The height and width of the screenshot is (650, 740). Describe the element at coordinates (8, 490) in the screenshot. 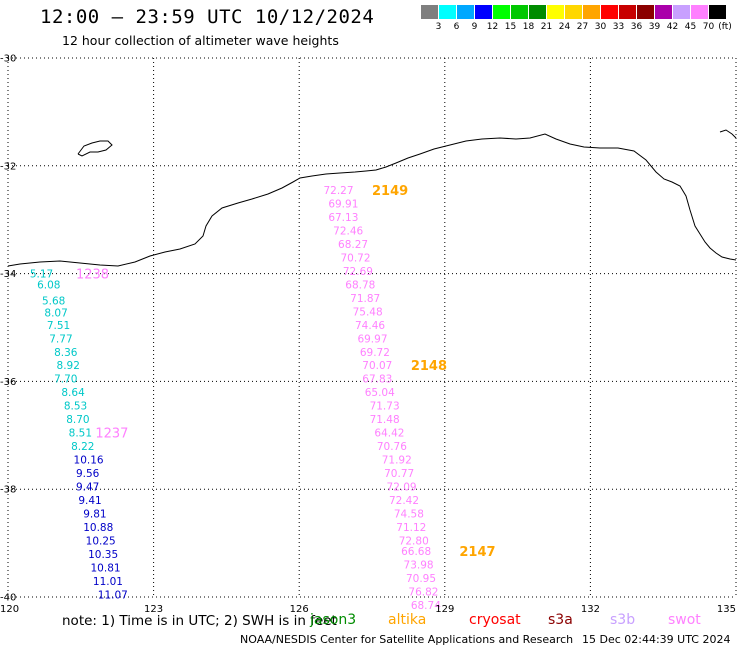

I see `y-tick-label: -38` at that location.